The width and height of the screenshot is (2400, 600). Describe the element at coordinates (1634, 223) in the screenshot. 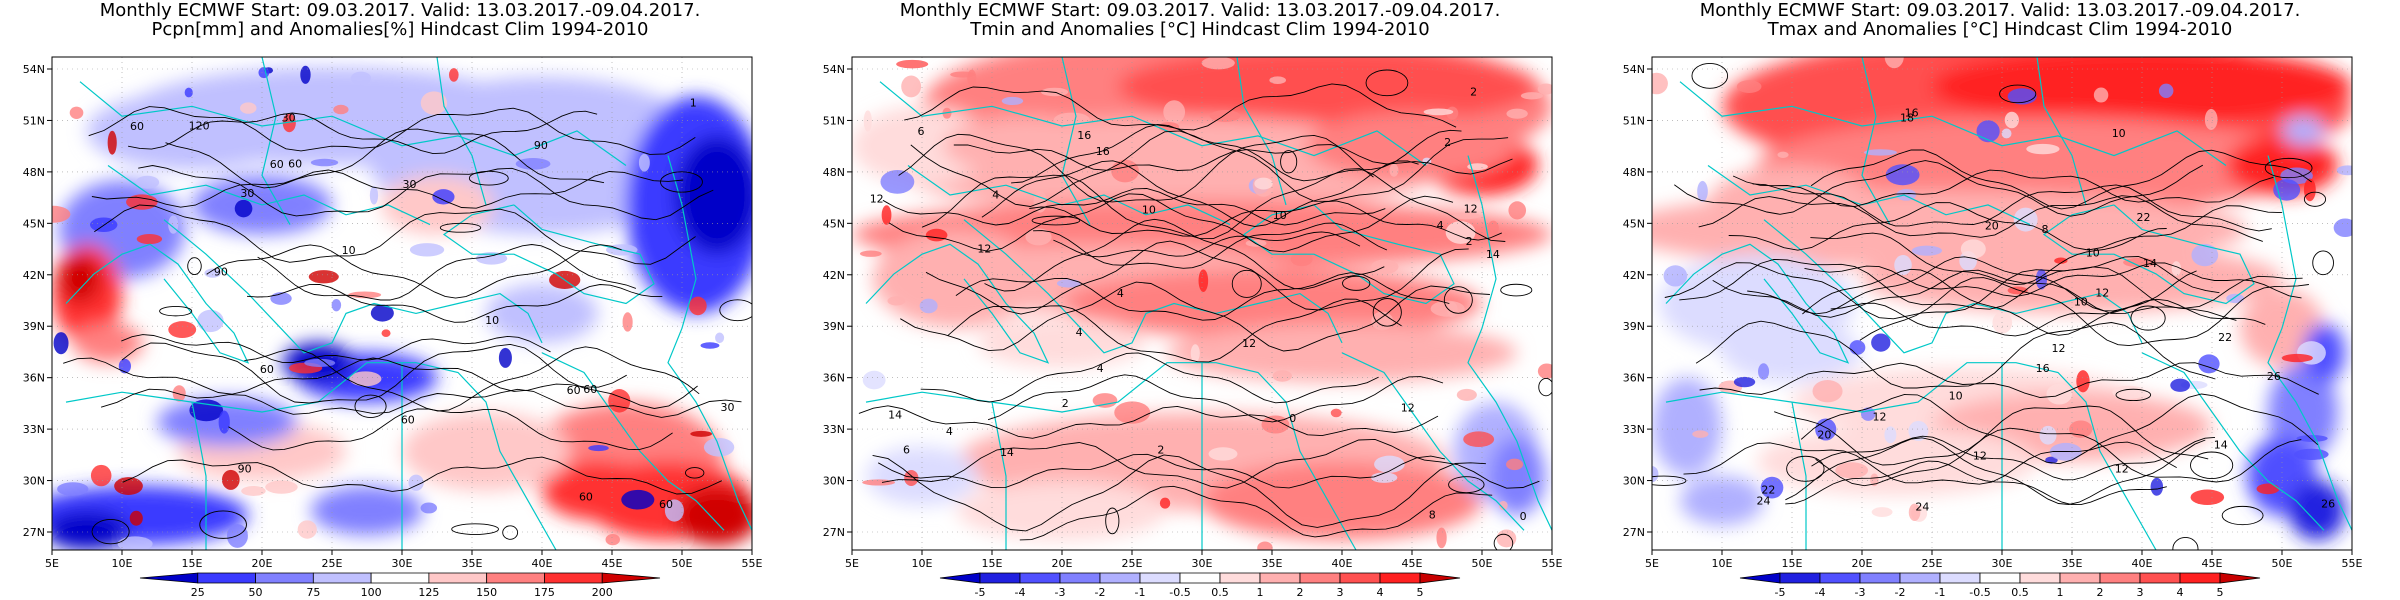

I see `lat-label: 45N` at that location.